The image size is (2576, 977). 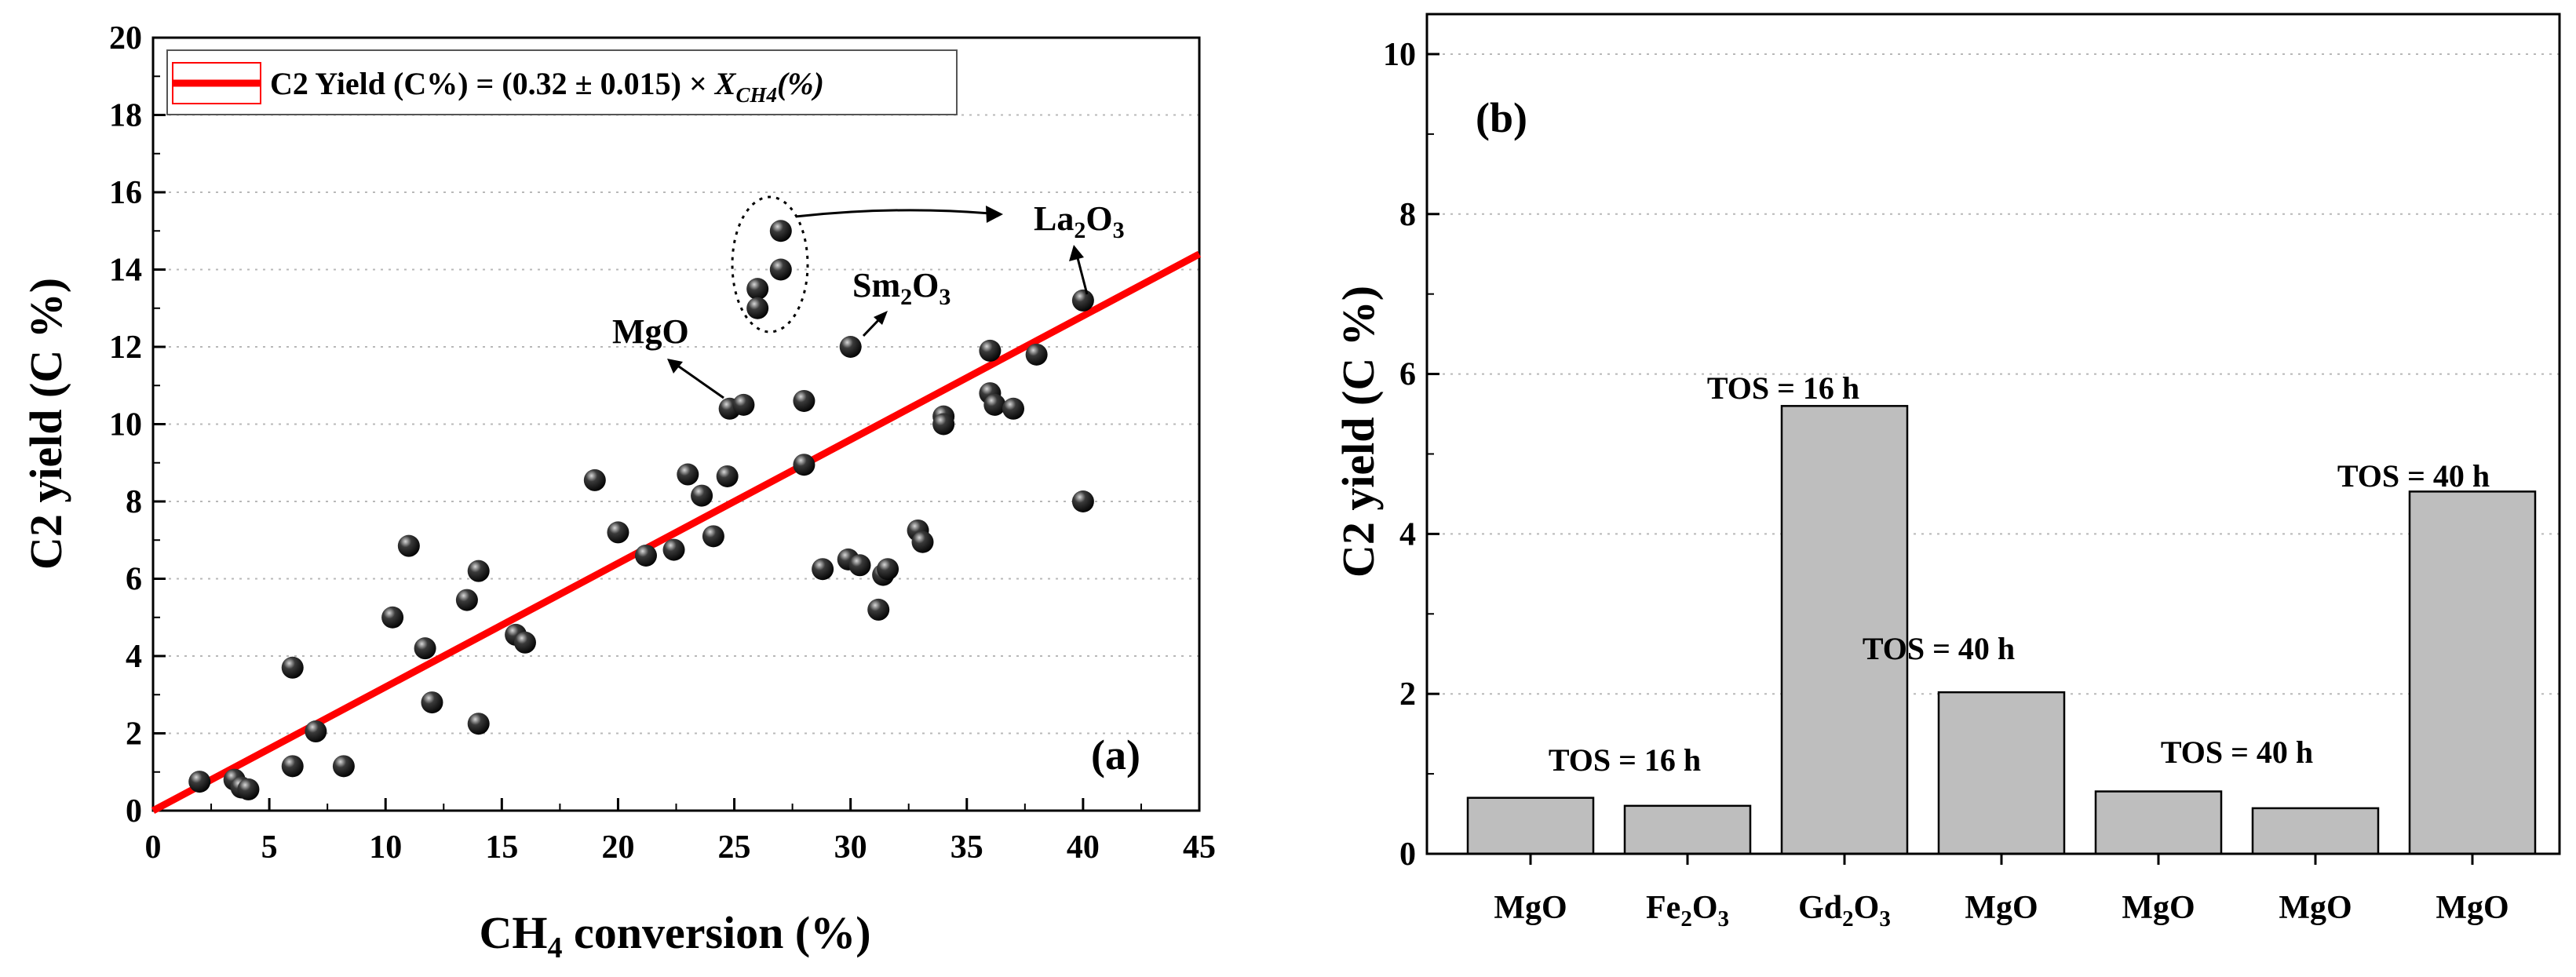 I want to click on x-tick-label-a: 25, so click(x=734, y=848).